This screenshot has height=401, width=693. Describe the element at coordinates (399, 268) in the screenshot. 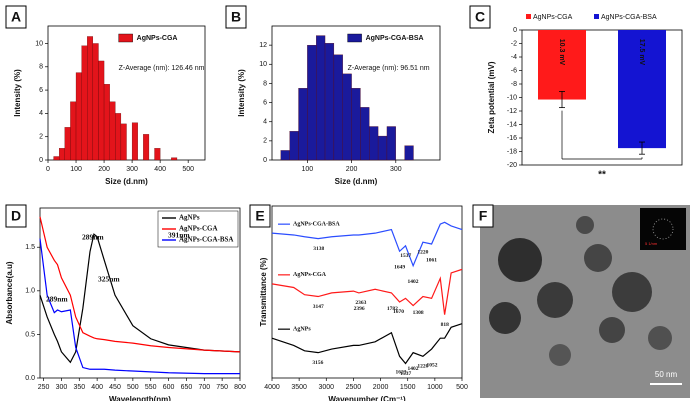

I see `peak-label: 1649` at that location.